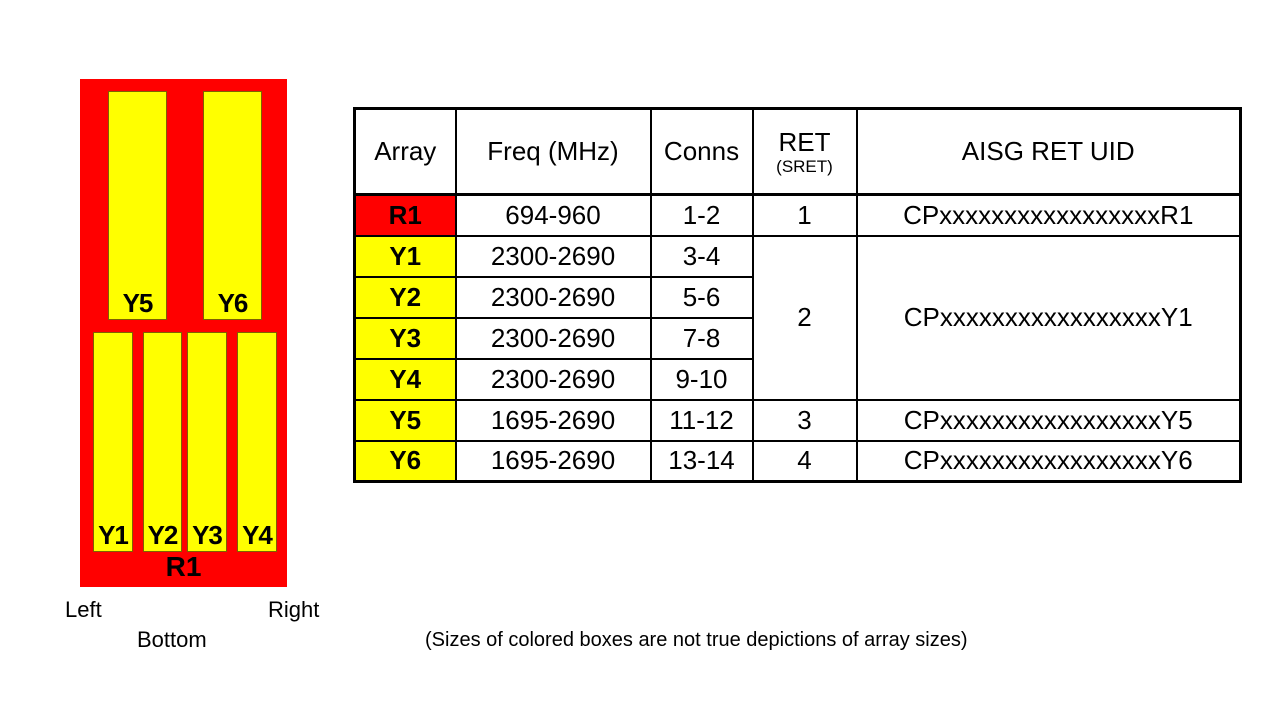  What do you see at coordinates (183, 333) in the screenshot?
I see `antenna-array-diagram: Y5 Y6 Y1 Y2 Y3 Y4 R1` at bounding box center [183, 333].